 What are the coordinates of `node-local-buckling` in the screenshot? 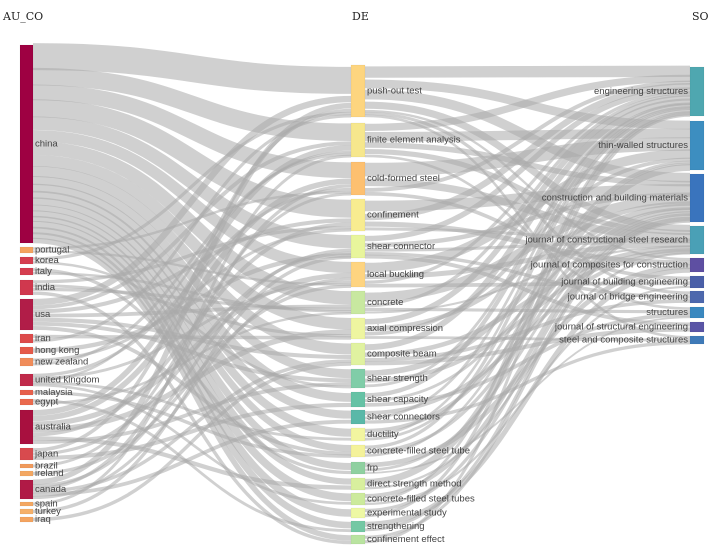 It's located at (358, 274).